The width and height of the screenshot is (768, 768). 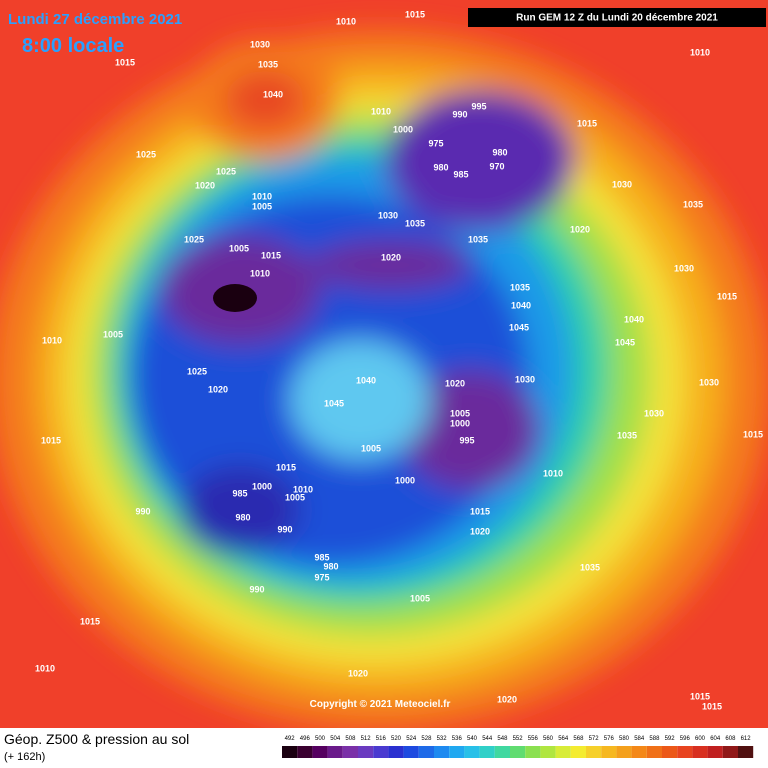 What do you see at coordinates (366, 739) in the screenshot?
I see `legend-tick-label: 512` at bounding box center [366, 739].